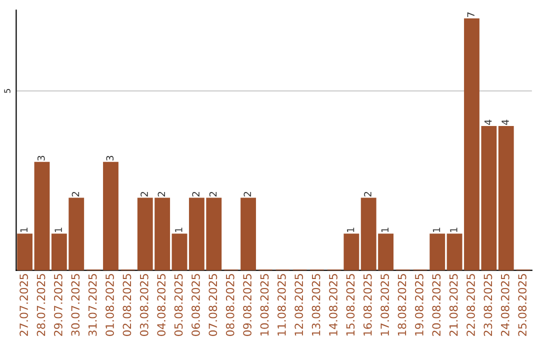  What do you see at coordinates (264, 305) in the screenshot?
I see `x-tick-label: 10.08.2025` at bounding box center [264, 305].